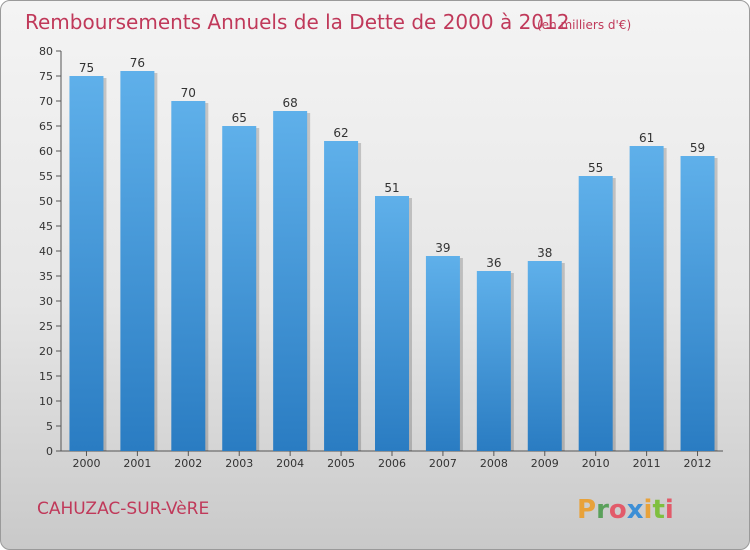 This screenshot has width=750, height=550. Describe the element at coordinates (392, 323) in the screenshot. I see `bar-2006` at that location.